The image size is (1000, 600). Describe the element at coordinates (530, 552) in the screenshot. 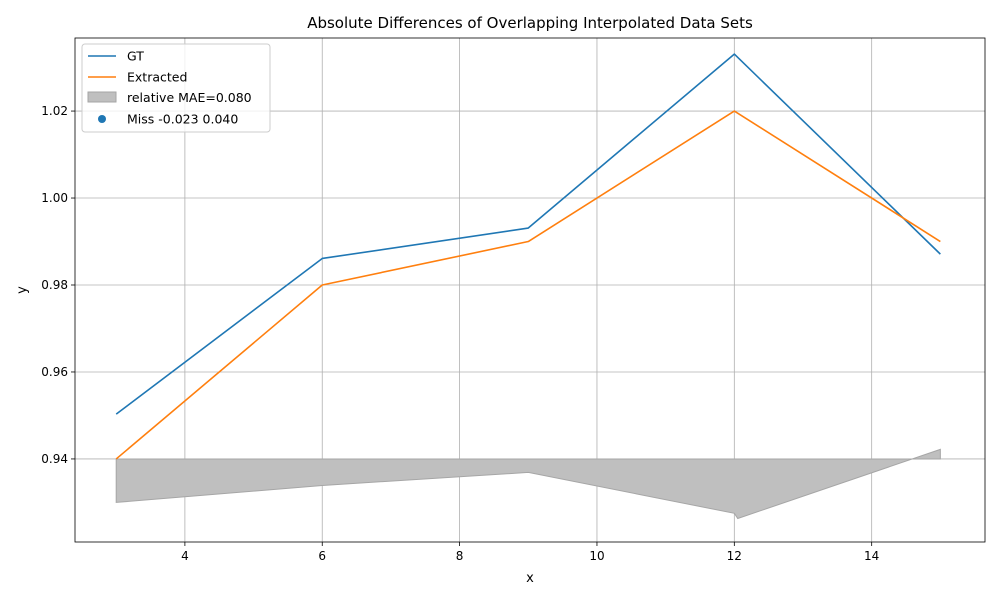

I see `x-ticks: 4 6 8 10 12 14` at that location.